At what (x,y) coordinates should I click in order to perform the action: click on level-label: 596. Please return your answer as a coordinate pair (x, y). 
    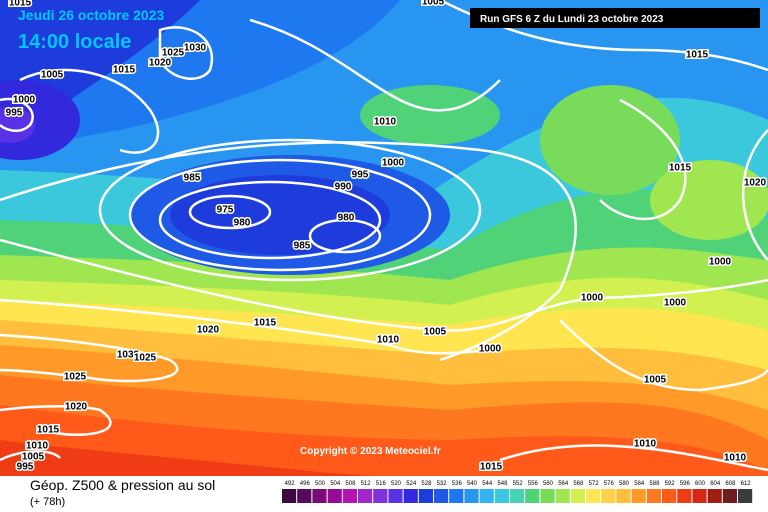
    Looking at the image, I should click on (685, 484).